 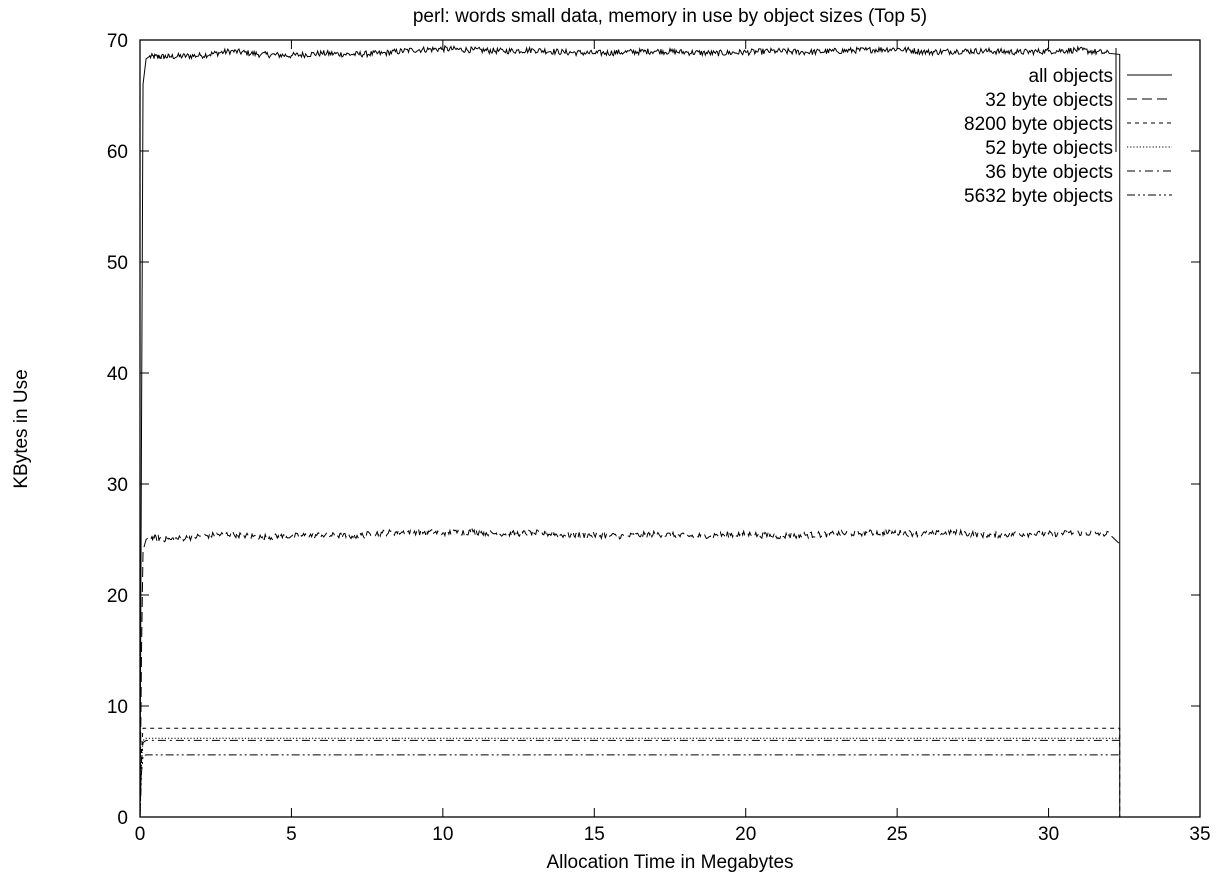 What do you see at coordinates (594, 834) in the screenshot?
I see `x-tick-label: 15` at bounding box center [594, 834].